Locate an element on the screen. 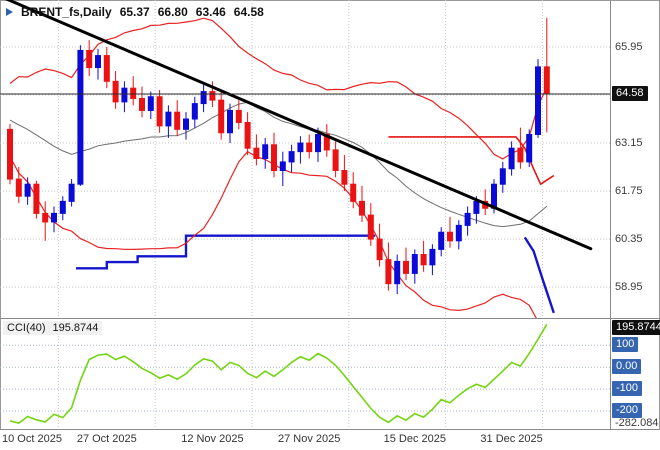  price-axis-label: 58.95 is located at coordinates (629, 287).